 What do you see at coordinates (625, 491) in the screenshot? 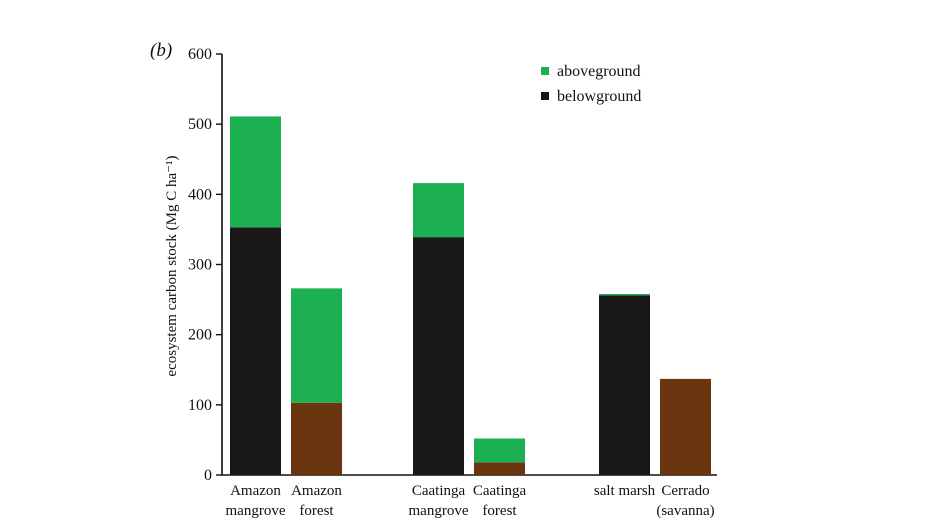
I see `x-tick-label: salt marsh` at bounding box center [625, 491].